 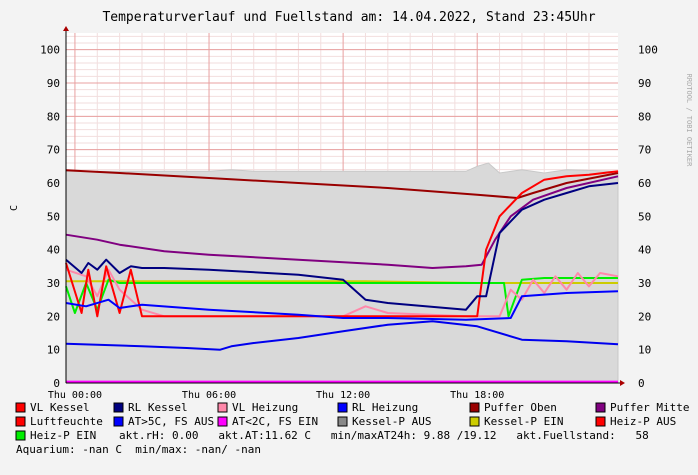 I want to click on legend-label: AT>5C, FS AUS, so click(x=171, y=421).